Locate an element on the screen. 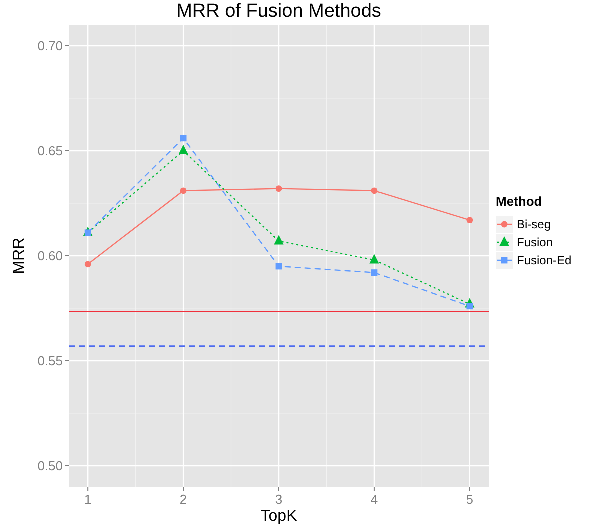 This screenshot has height=527, width=602. x-axis-title: TopK is located at coordinates (279, 516).